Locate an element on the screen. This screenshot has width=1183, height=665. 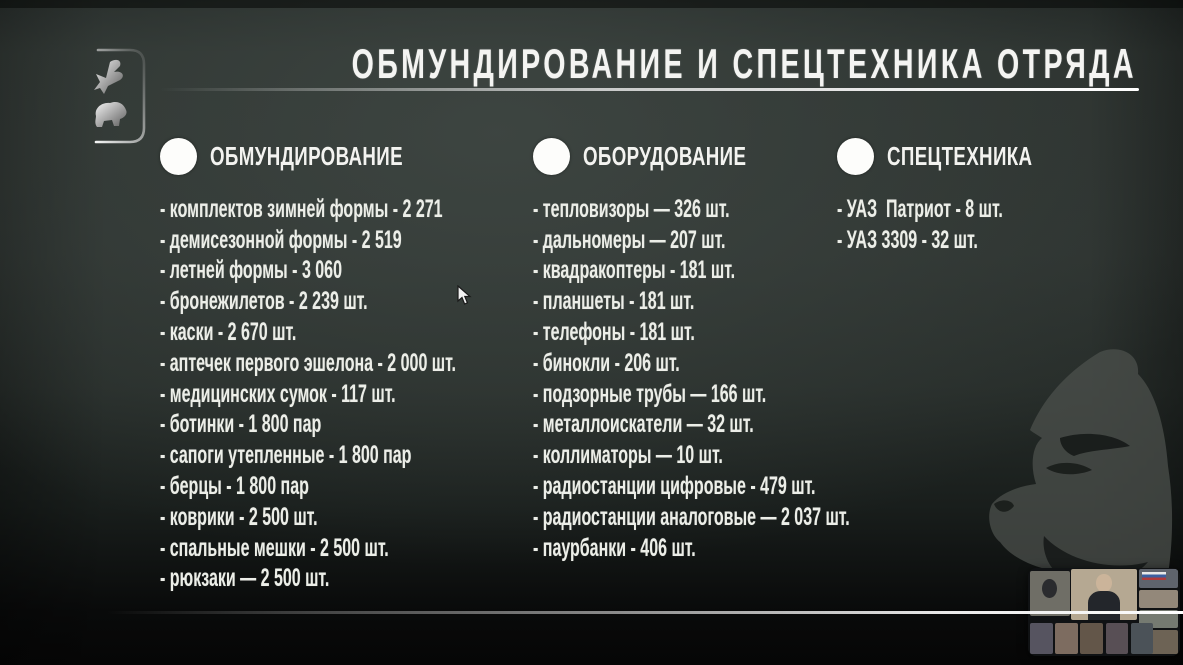
russian-flag-icon is located at coordinates (1154, 575).